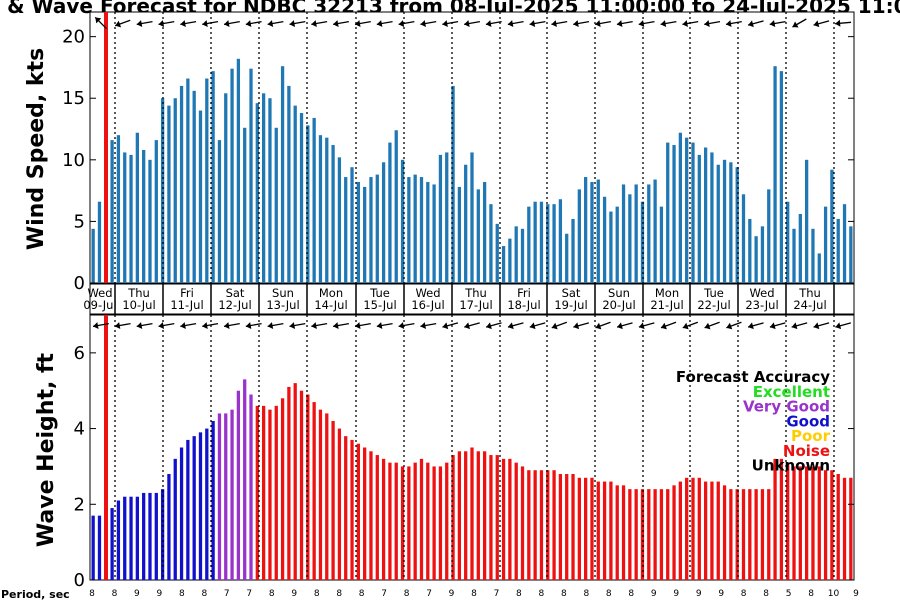  What do you see at coordinates (235, 293) in the screenshot?
I see `day-label-dow: Sat` at bounding box center [235, 293].